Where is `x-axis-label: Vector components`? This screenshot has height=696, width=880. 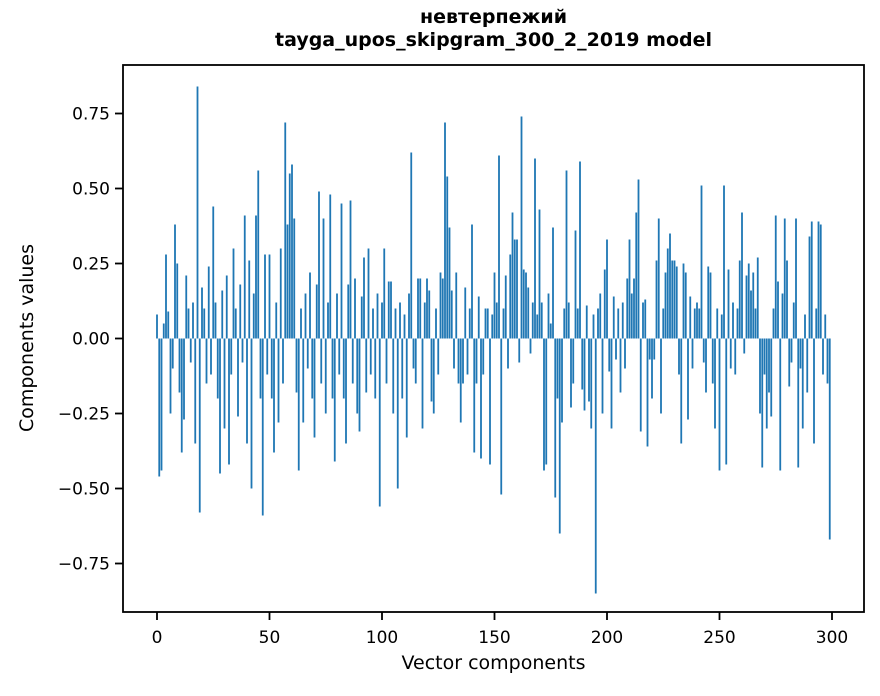
x-axis-label: Vector components is located at coordinates (493, 663).